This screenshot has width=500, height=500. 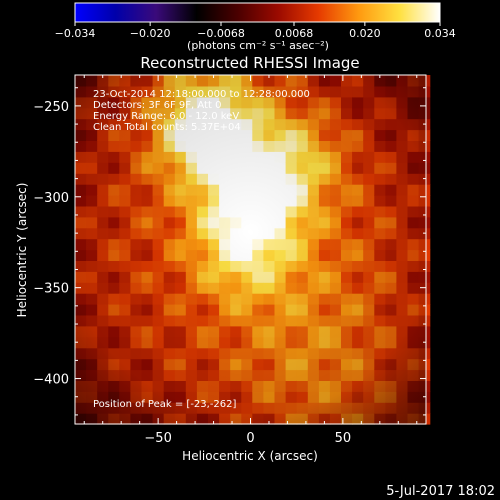 What do you see at coordinates (365, 33) in the screenshot?
I see `colorbar-tick-label: 0.020` at bounding box center [365, 33].